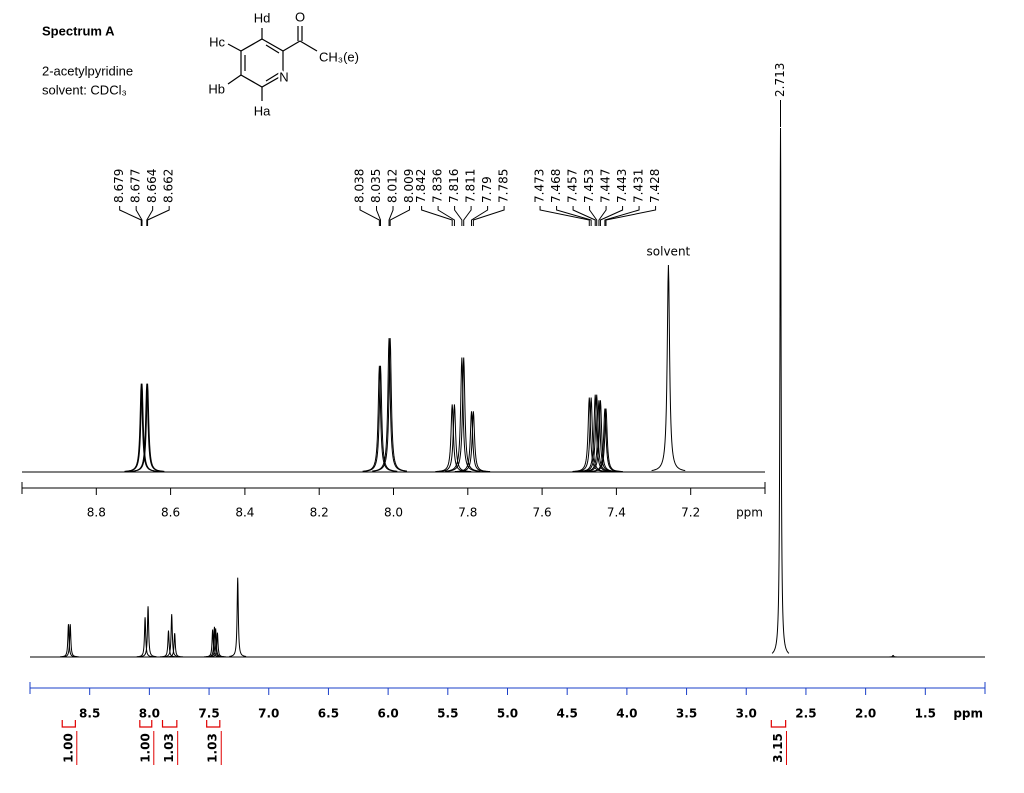 This screenshot has width=1024, height=793. What do you see at coordinates (283, 76) in the screenshot?
I see `atom-label: N` at bounding box center [283, 76].